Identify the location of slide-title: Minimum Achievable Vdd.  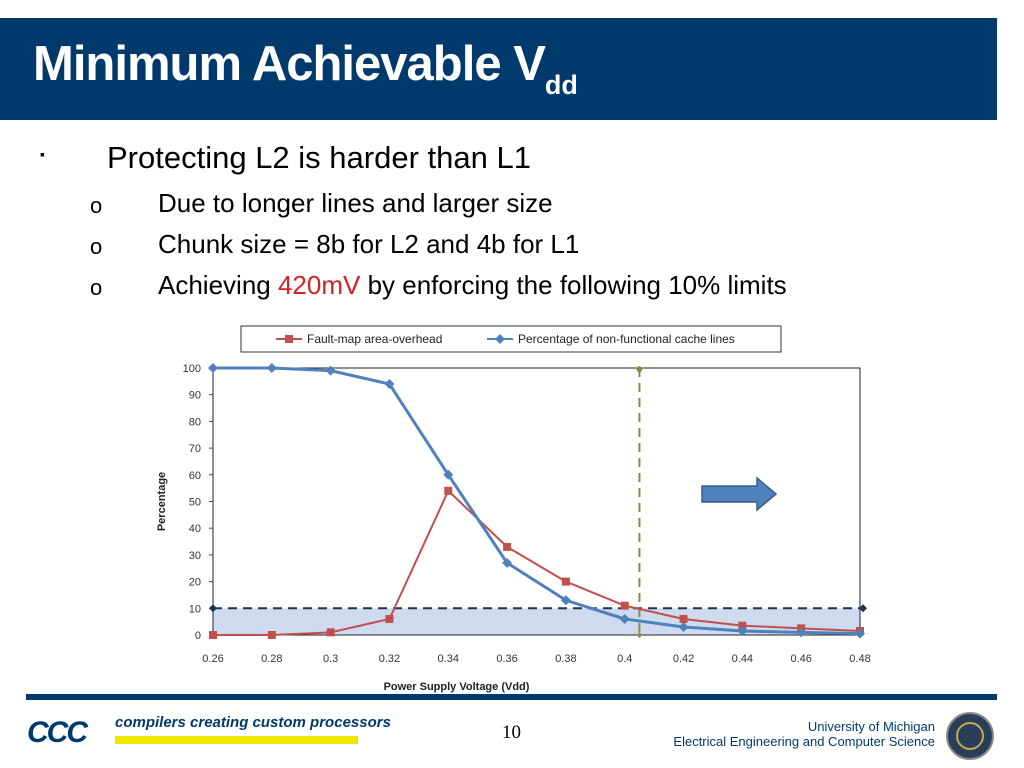
(305, 68).